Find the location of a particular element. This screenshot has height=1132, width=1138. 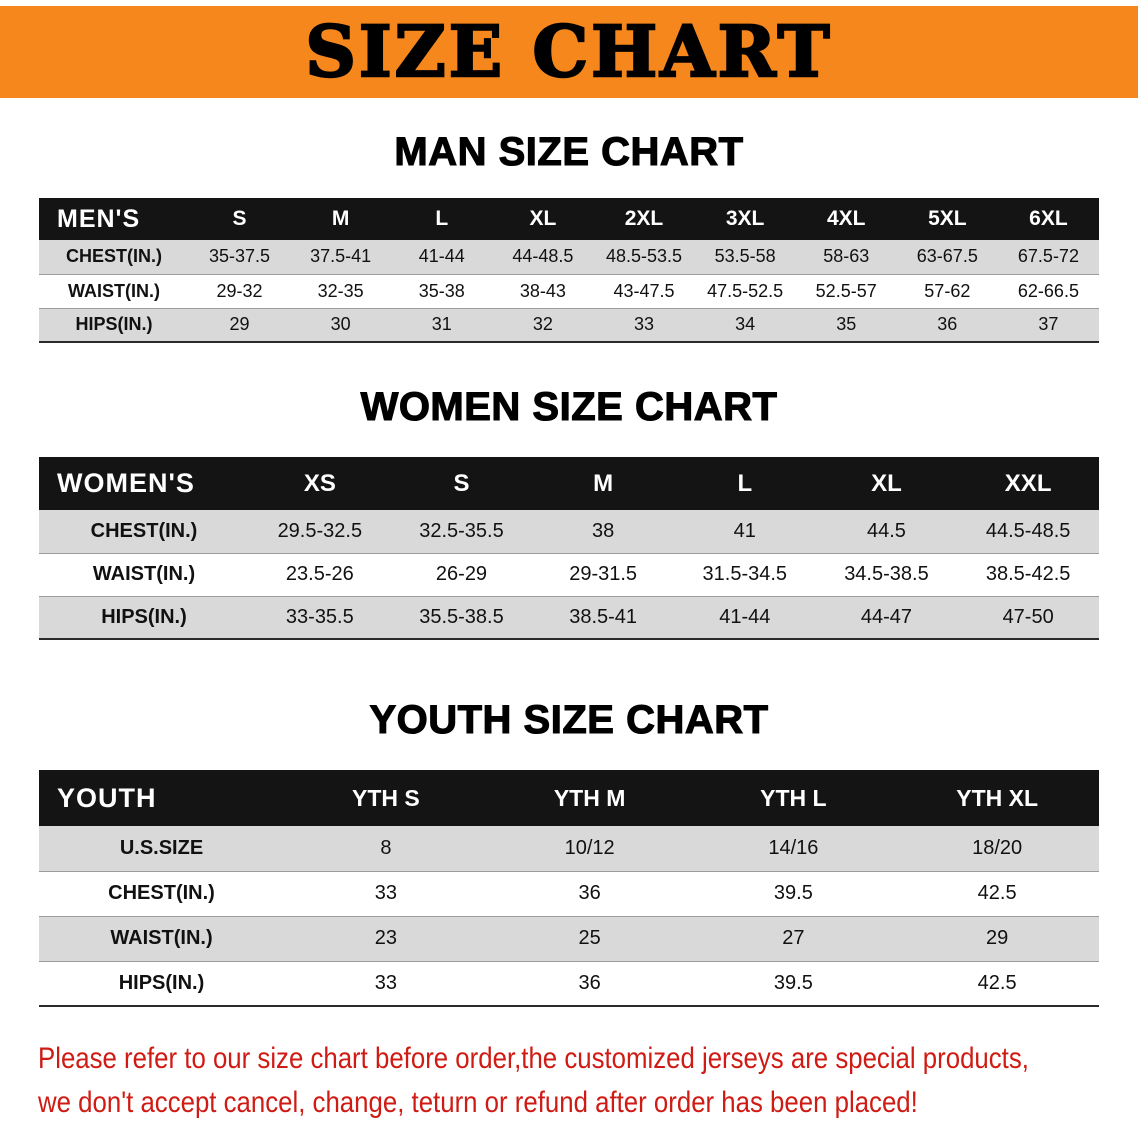

size-value: 38 is located at coordinates (603, 532).